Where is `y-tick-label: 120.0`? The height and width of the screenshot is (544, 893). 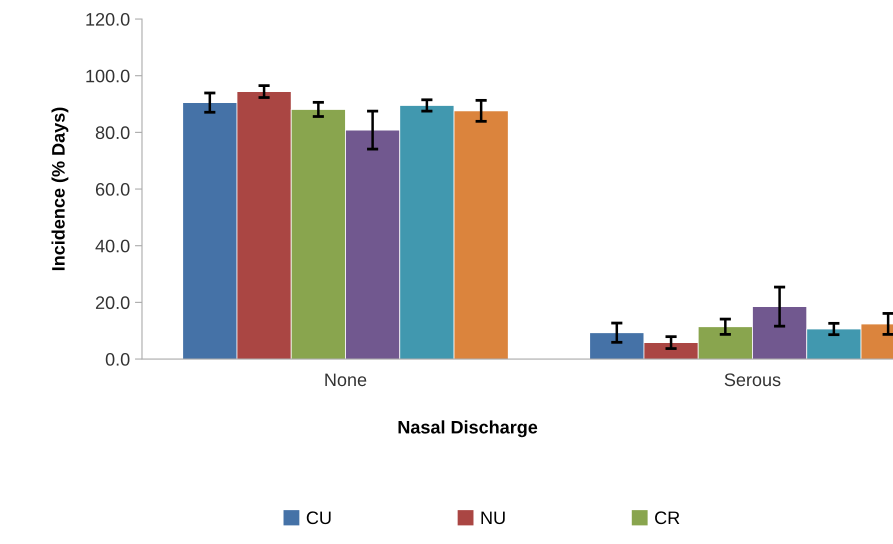 y-tick-label: 120.0 is located at coordinates (108, 19).